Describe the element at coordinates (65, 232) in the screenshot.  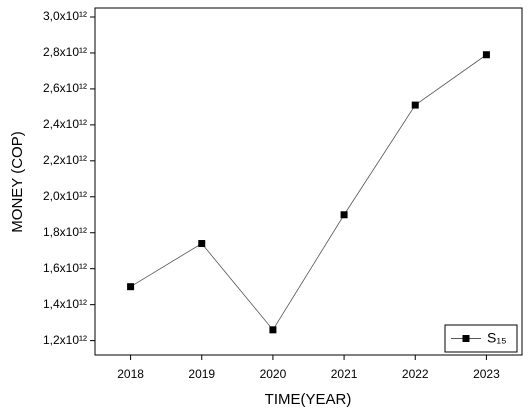
I see `y-tick-label: 1,8x10¹²` at that location.